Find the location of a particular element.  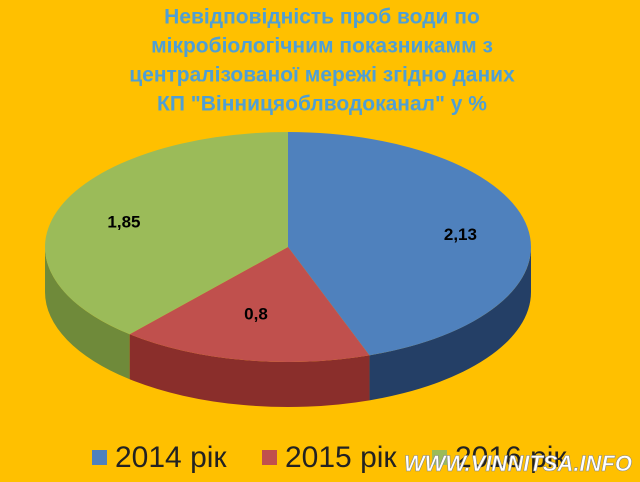

data-label: 0,8 is located at coordinates (256, 313).